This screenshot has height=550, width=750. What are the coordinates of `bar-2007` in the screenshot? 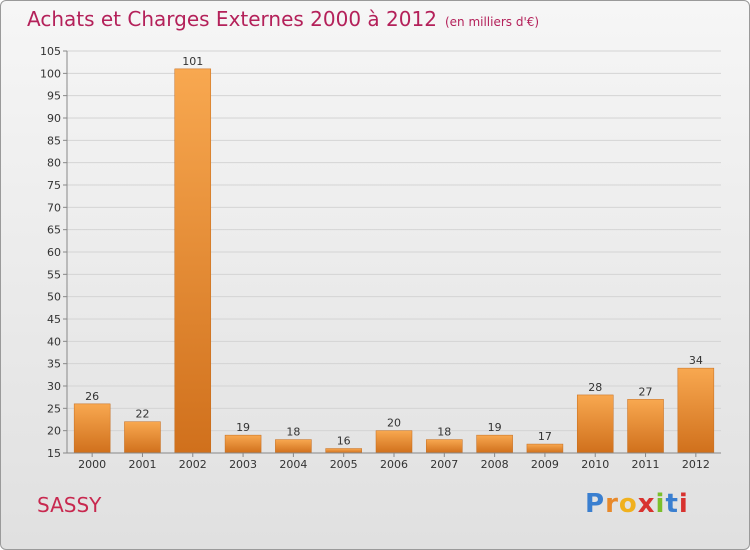 It's located at (444, 446).